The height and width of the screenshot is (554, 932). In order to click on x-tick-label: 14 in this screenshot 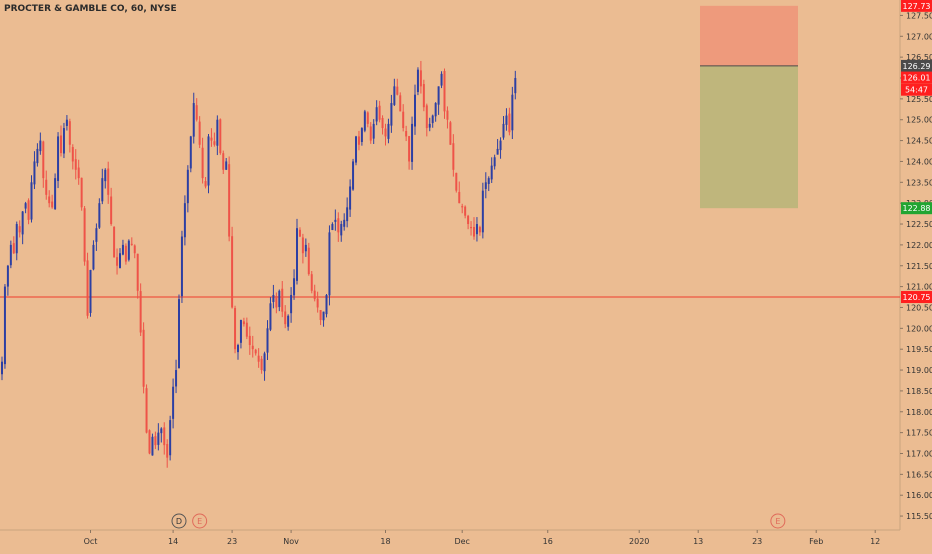, I will do `click(173, 541)`.